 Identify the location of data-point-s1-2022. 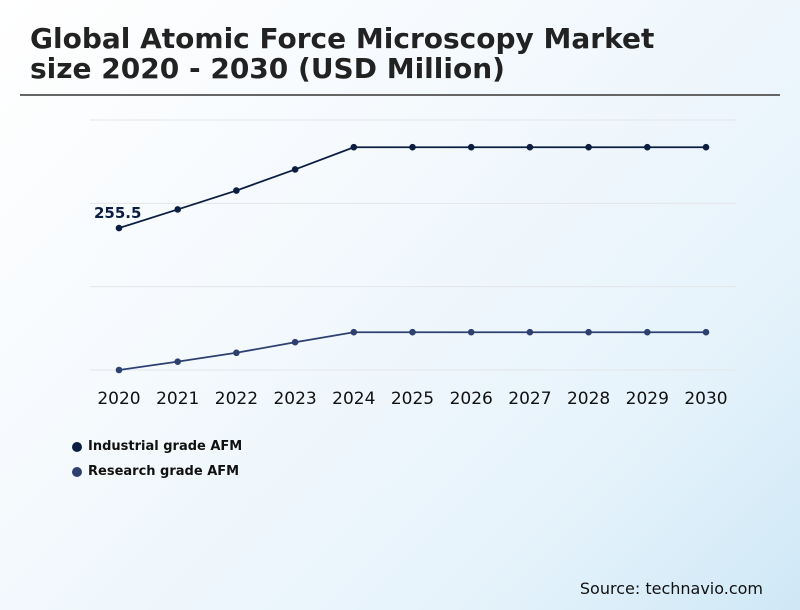
(236, 353).